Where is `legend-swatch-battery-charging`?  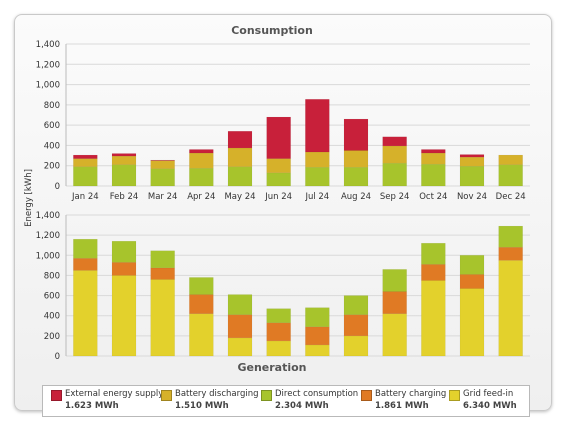
legend-swatch-battery-charging is located at coordinates (366, 395).